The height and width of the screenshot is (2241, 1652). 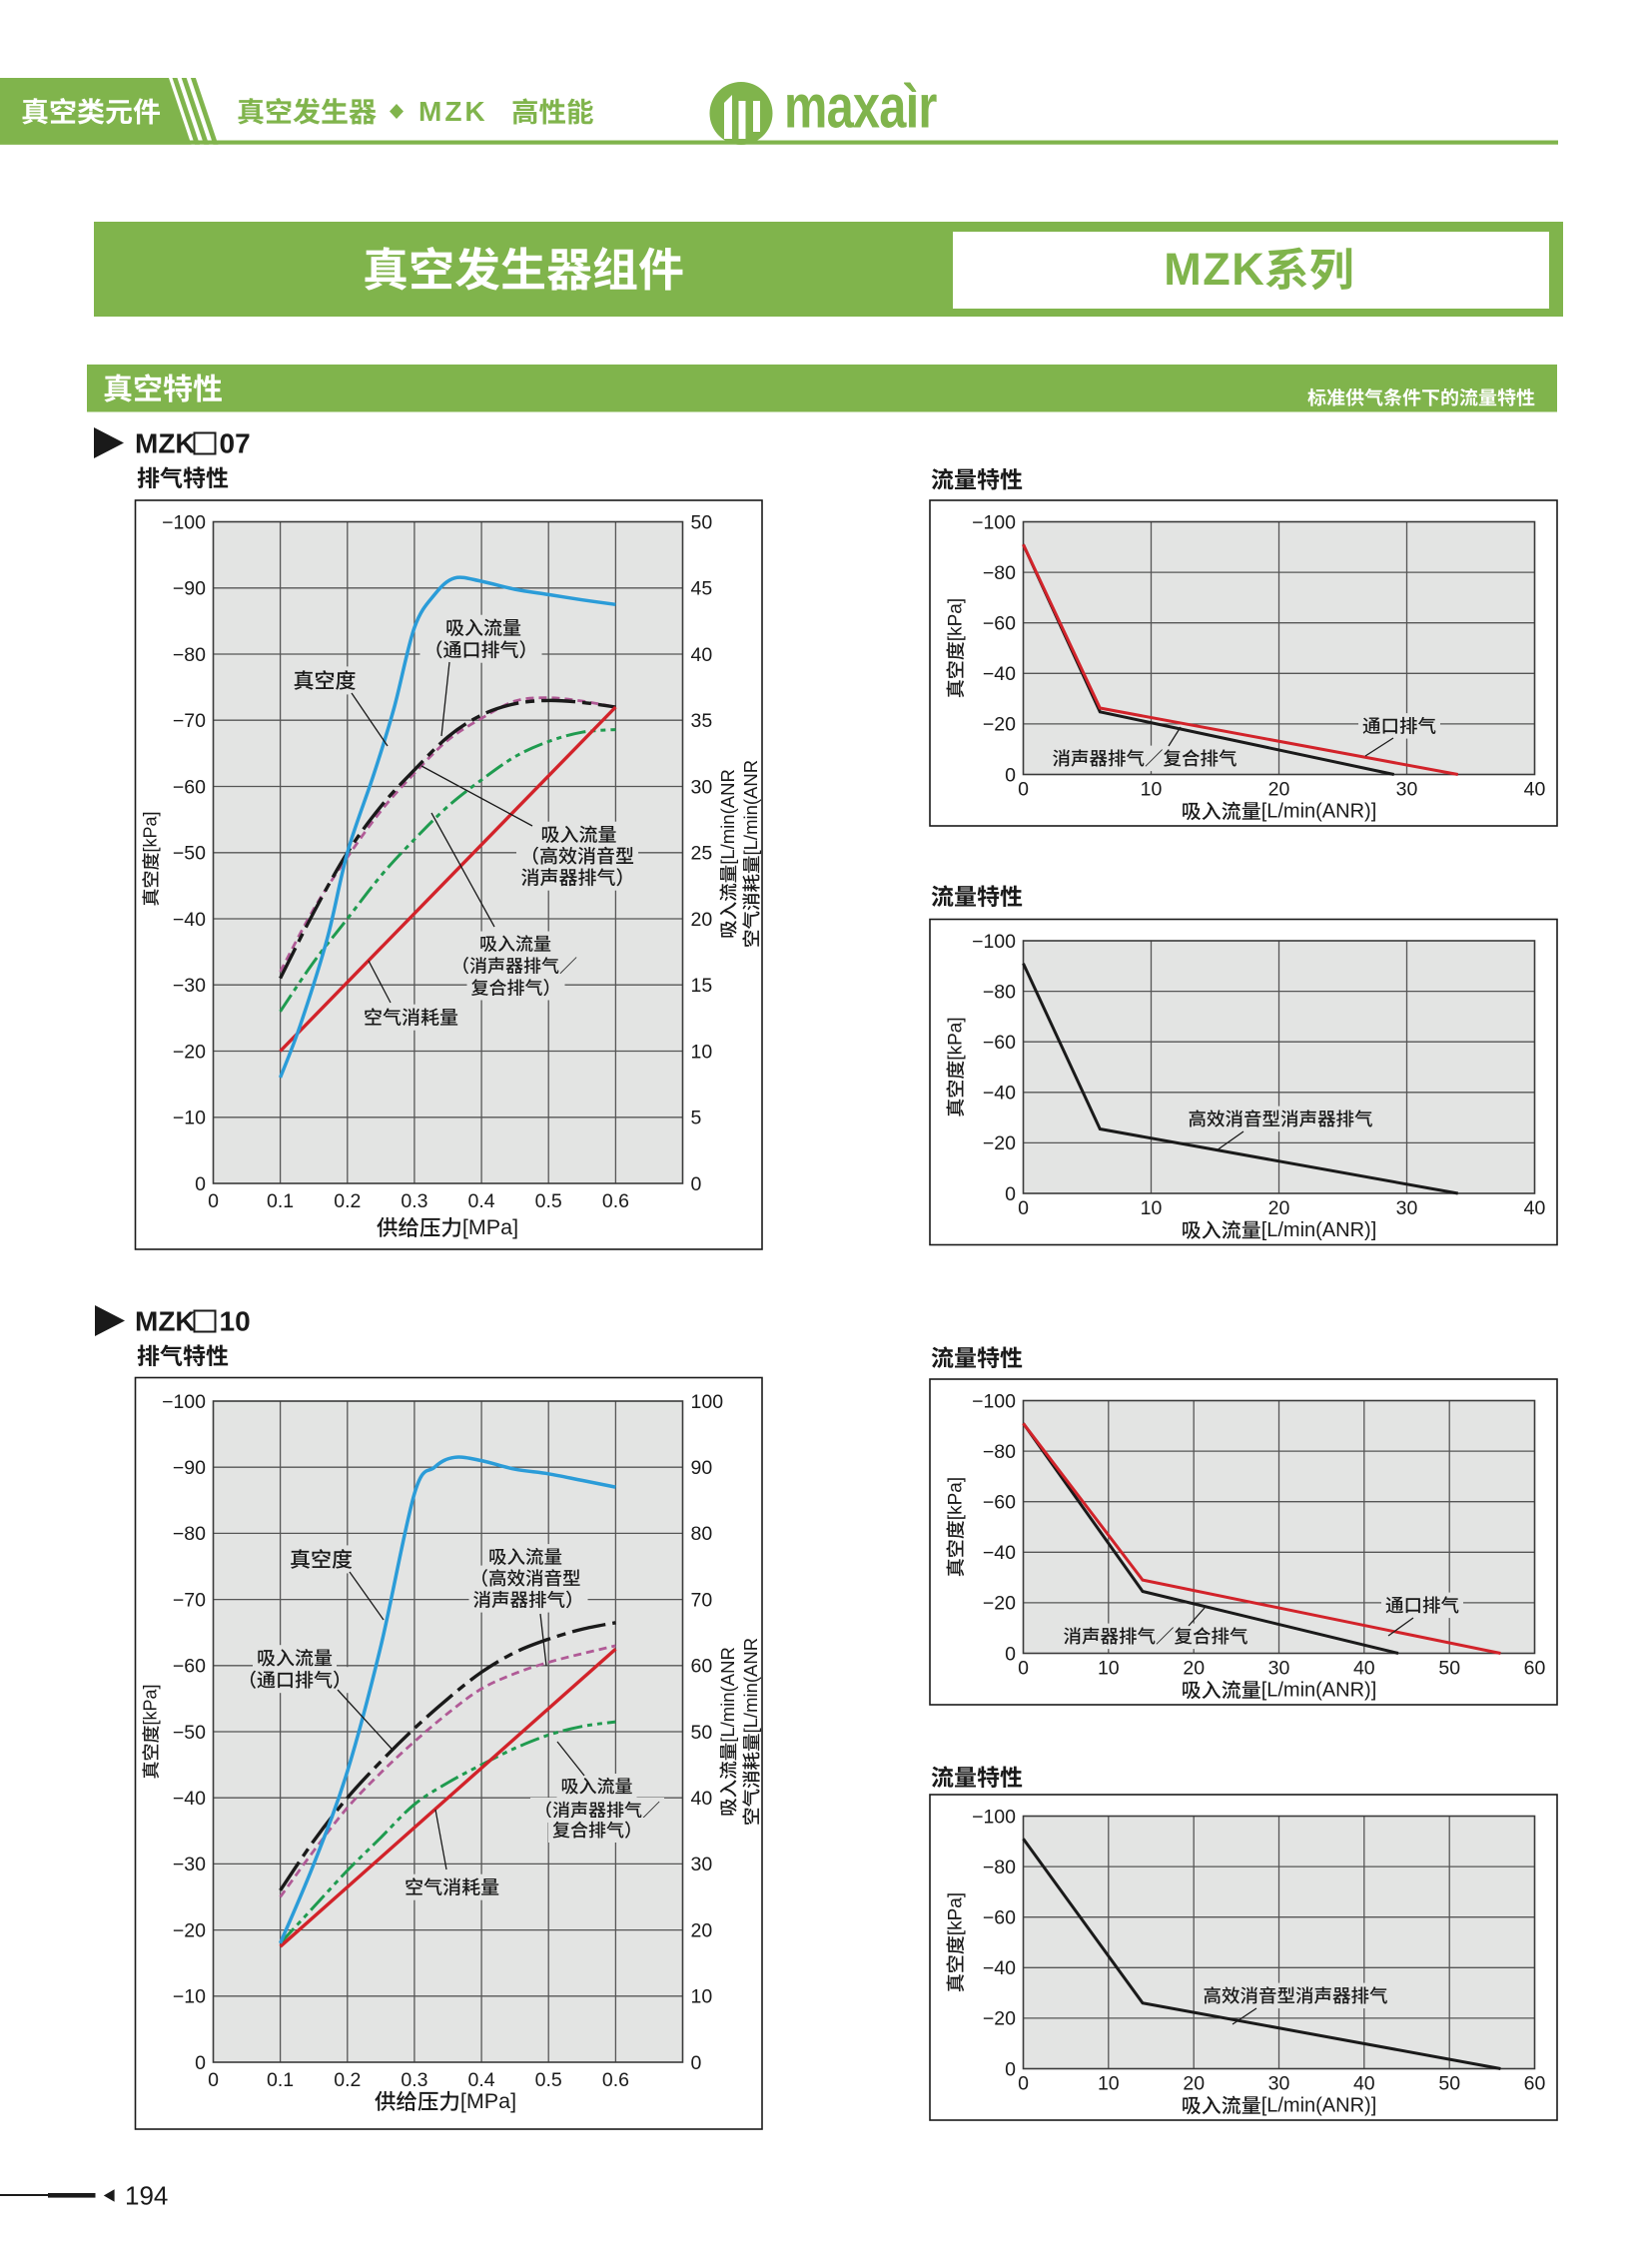 I want to click on svg-text: 25, so click(x=702, y=854).